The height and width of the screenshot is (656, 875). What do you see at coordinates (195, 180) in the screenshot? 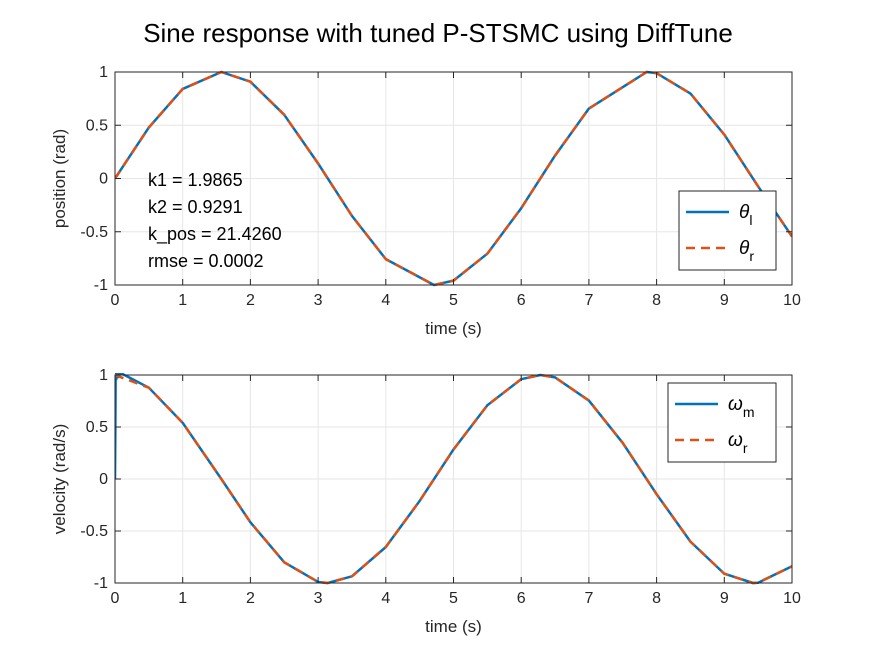
I see `annotation-line: k1 = 1.9865` at bounding box center [195, 180].